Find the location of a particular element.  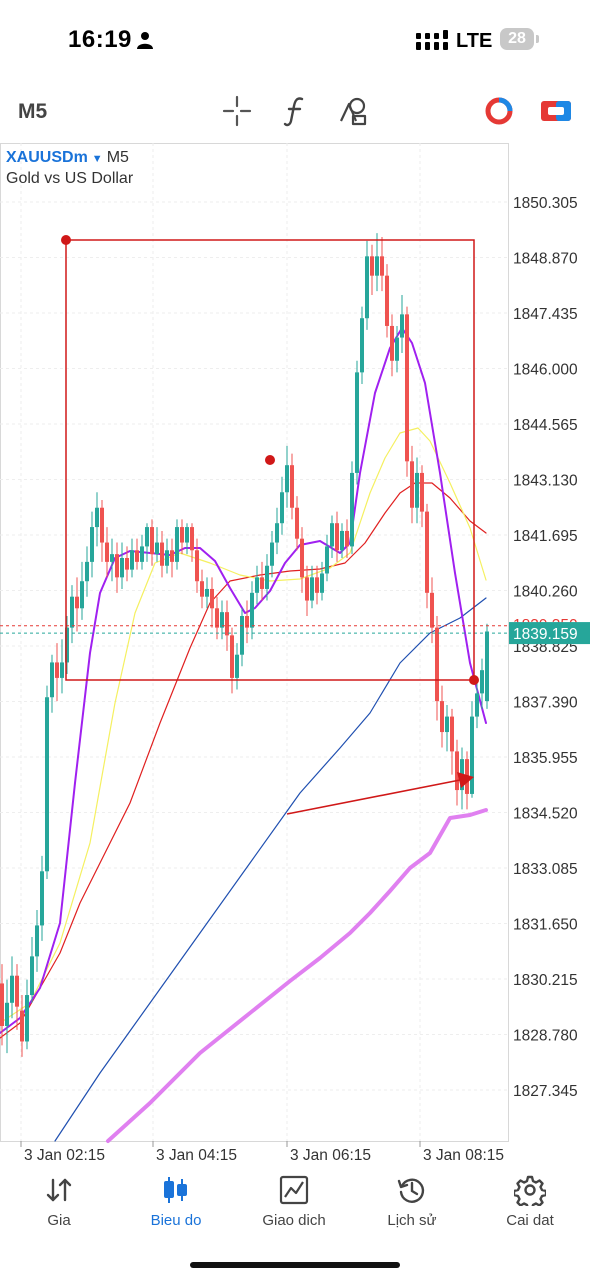

price-axis-label: 1837.390 is located at coordinates (545, 703).